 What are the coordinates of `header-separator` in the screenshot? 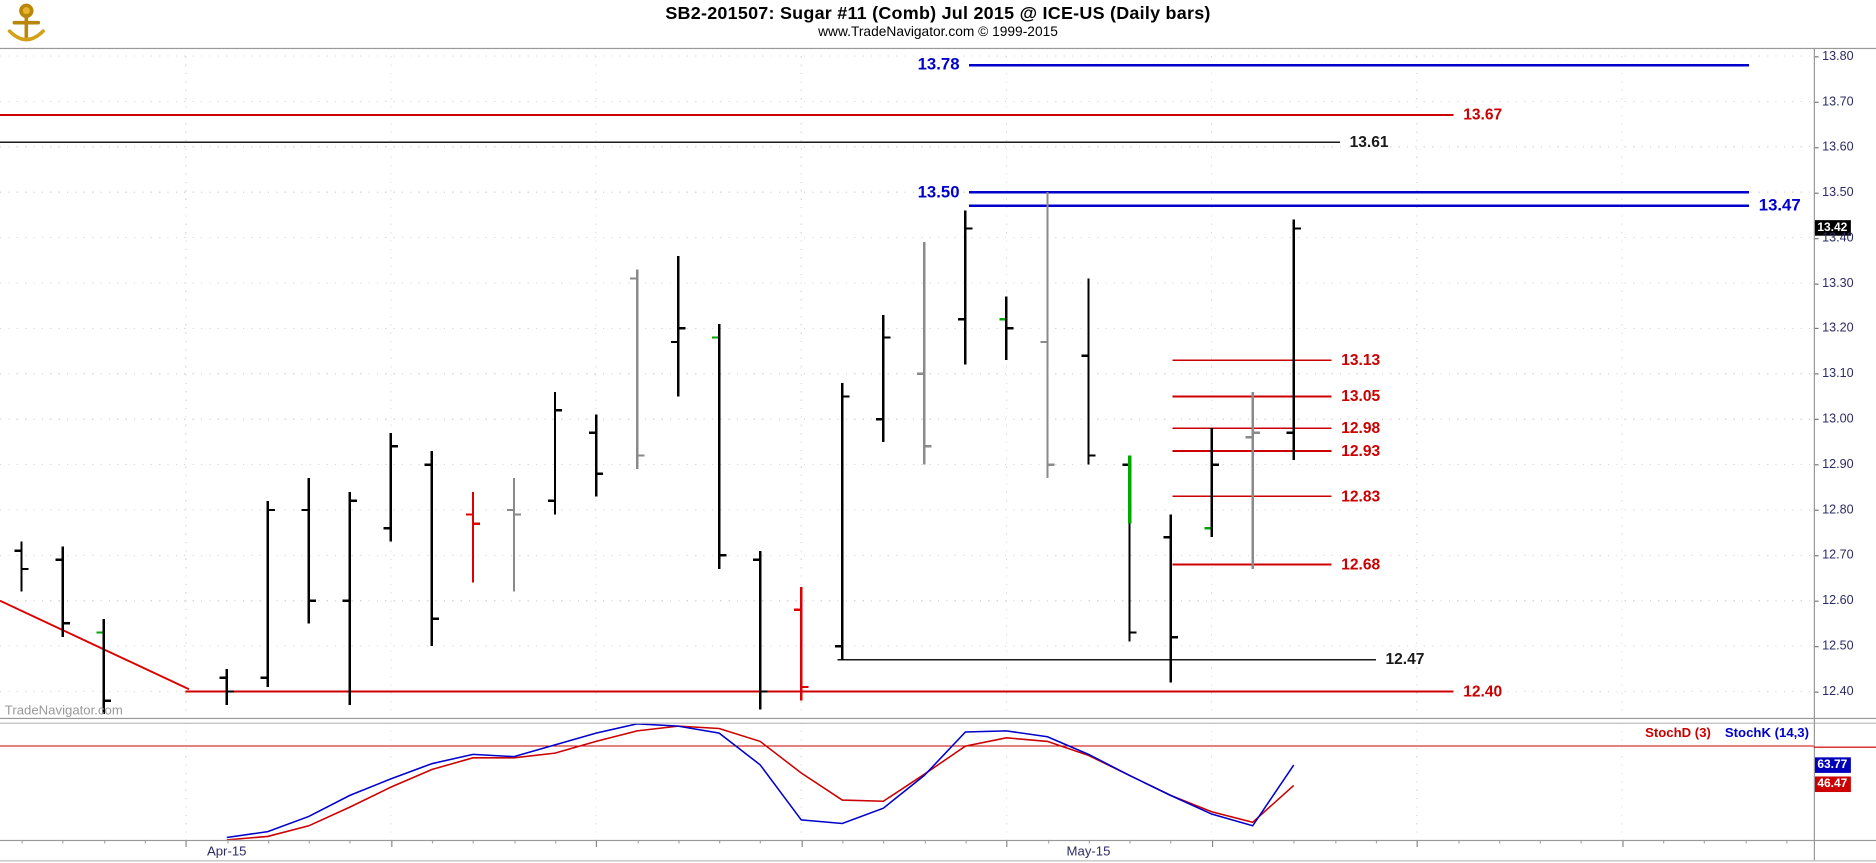 It's located at (938, 48).